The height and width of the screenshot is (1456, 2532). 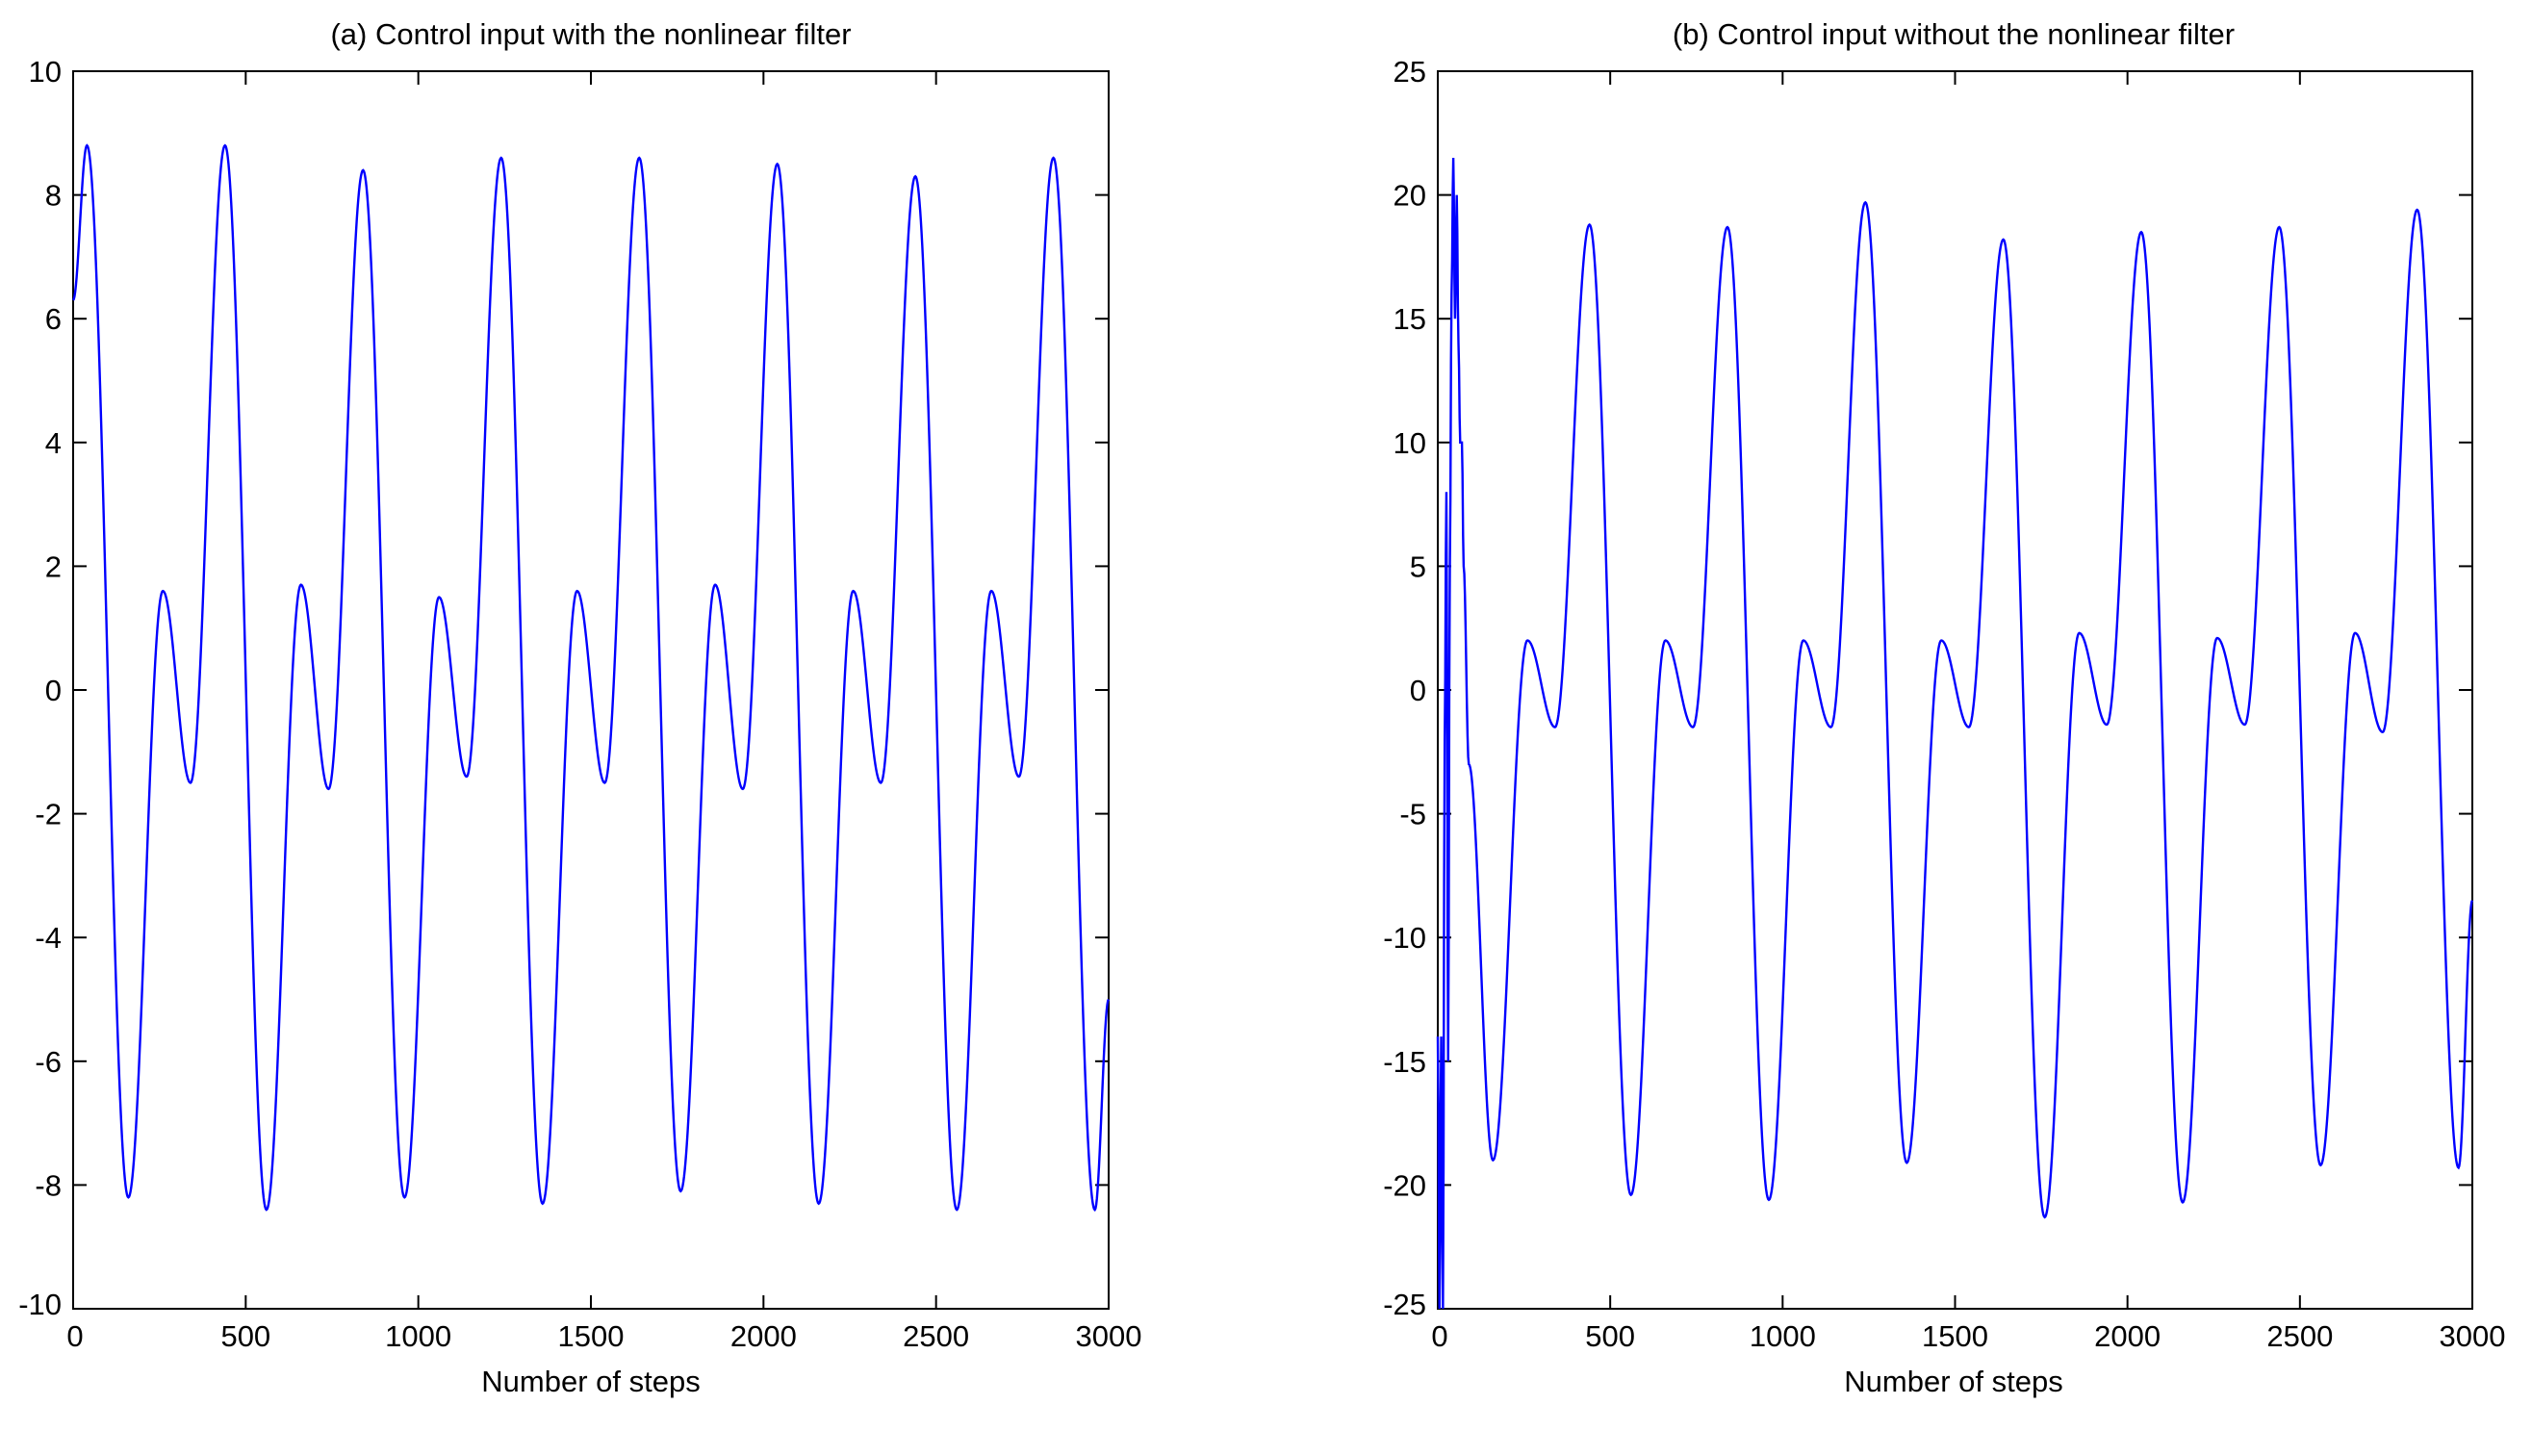 I want to click on y-tick-label: -8, so click(x=48, y=1185).